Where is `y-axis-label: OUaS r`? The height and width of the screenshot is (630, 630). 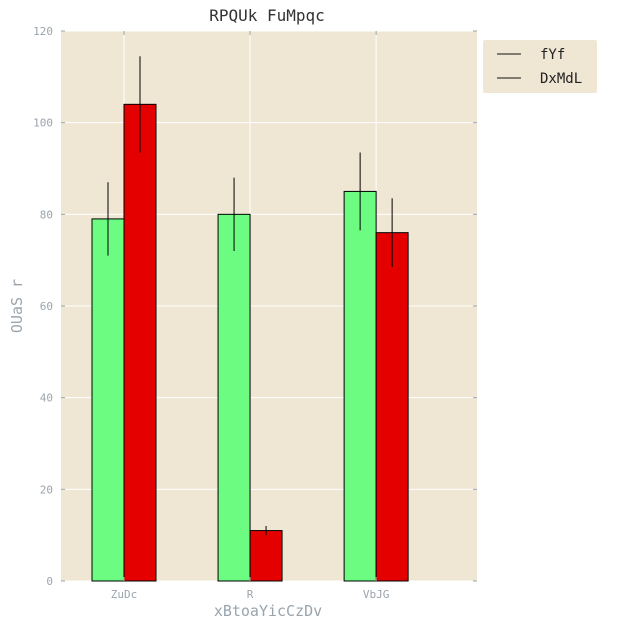 y-axis-label: OUaS r is located at coordinates (17, 306).